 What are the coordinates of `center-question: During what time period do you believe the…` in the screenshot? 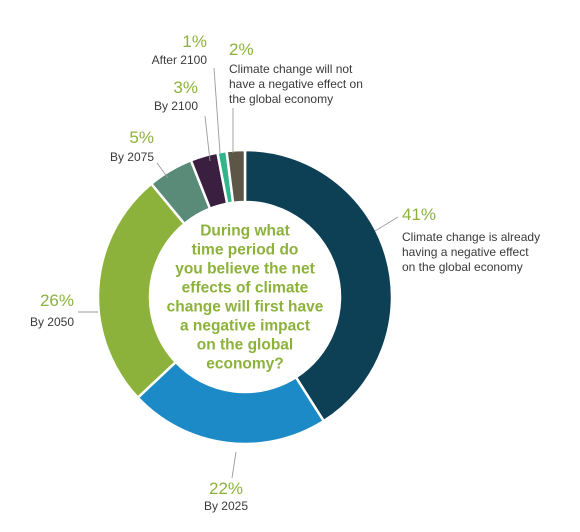 It's located at (245, 298).